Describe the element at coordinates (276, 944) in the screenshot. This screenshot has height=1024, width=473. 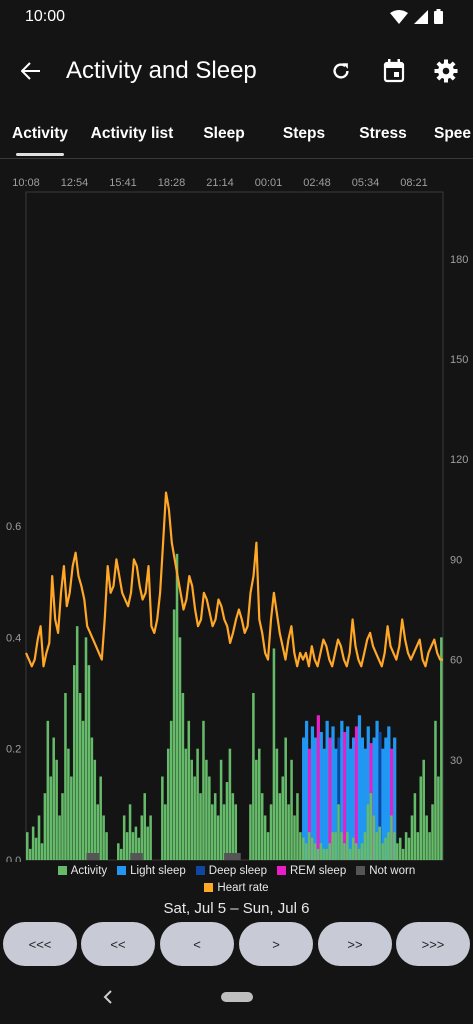
I see `nav-next-button: >` at that location.